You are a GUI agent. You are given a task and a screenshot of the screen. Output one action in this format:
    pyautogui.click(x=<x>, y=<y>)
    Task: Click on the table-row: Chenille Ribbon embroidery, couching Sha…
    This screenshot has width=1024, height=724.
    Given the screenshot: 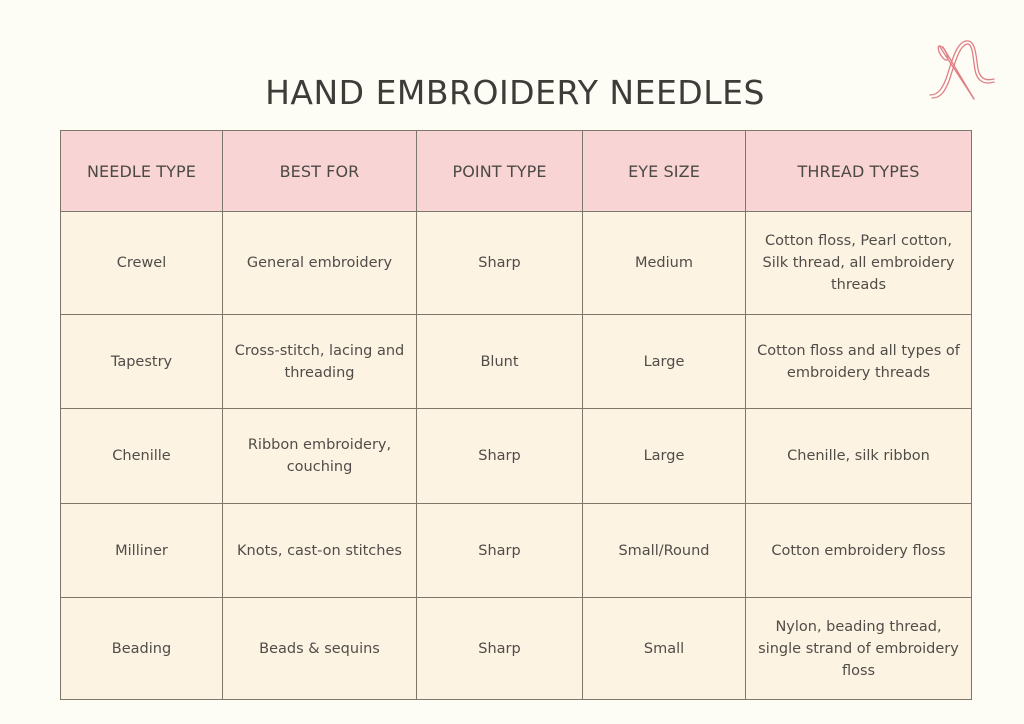 What is the action you would take?
    pyautogui.click(x=516, y=456)
    